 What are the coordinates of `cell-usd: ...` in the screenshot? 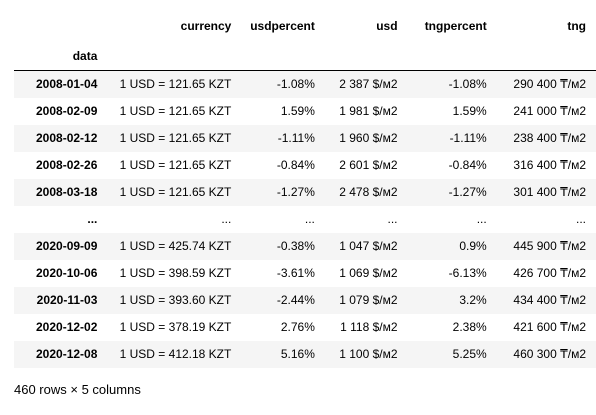 It's located at (392, 219).